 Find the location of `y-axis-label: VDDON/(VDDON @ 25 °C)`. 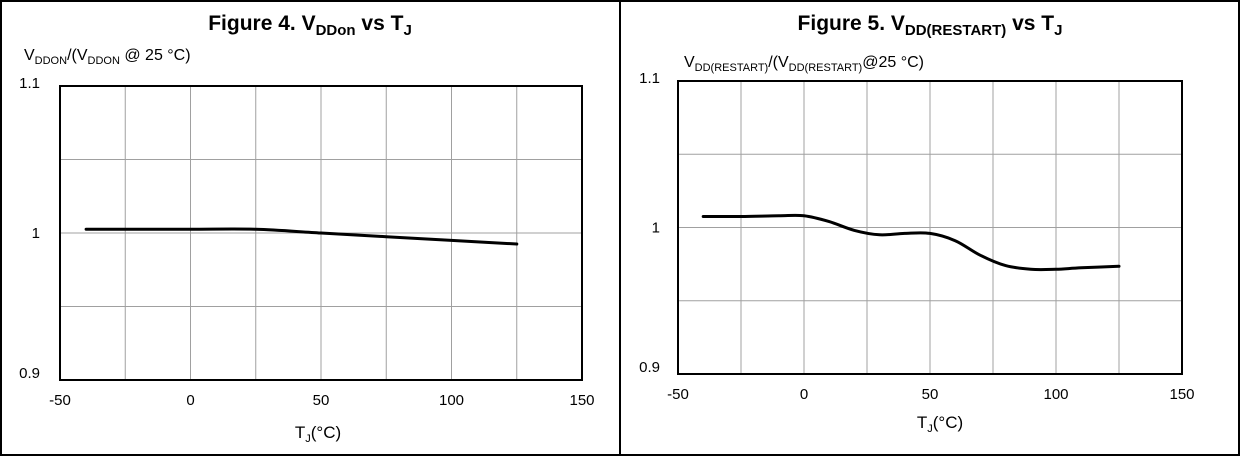

y-axis-label: VDDON/(VDDON @ 25 °C) is located at coordinates (107, 57).